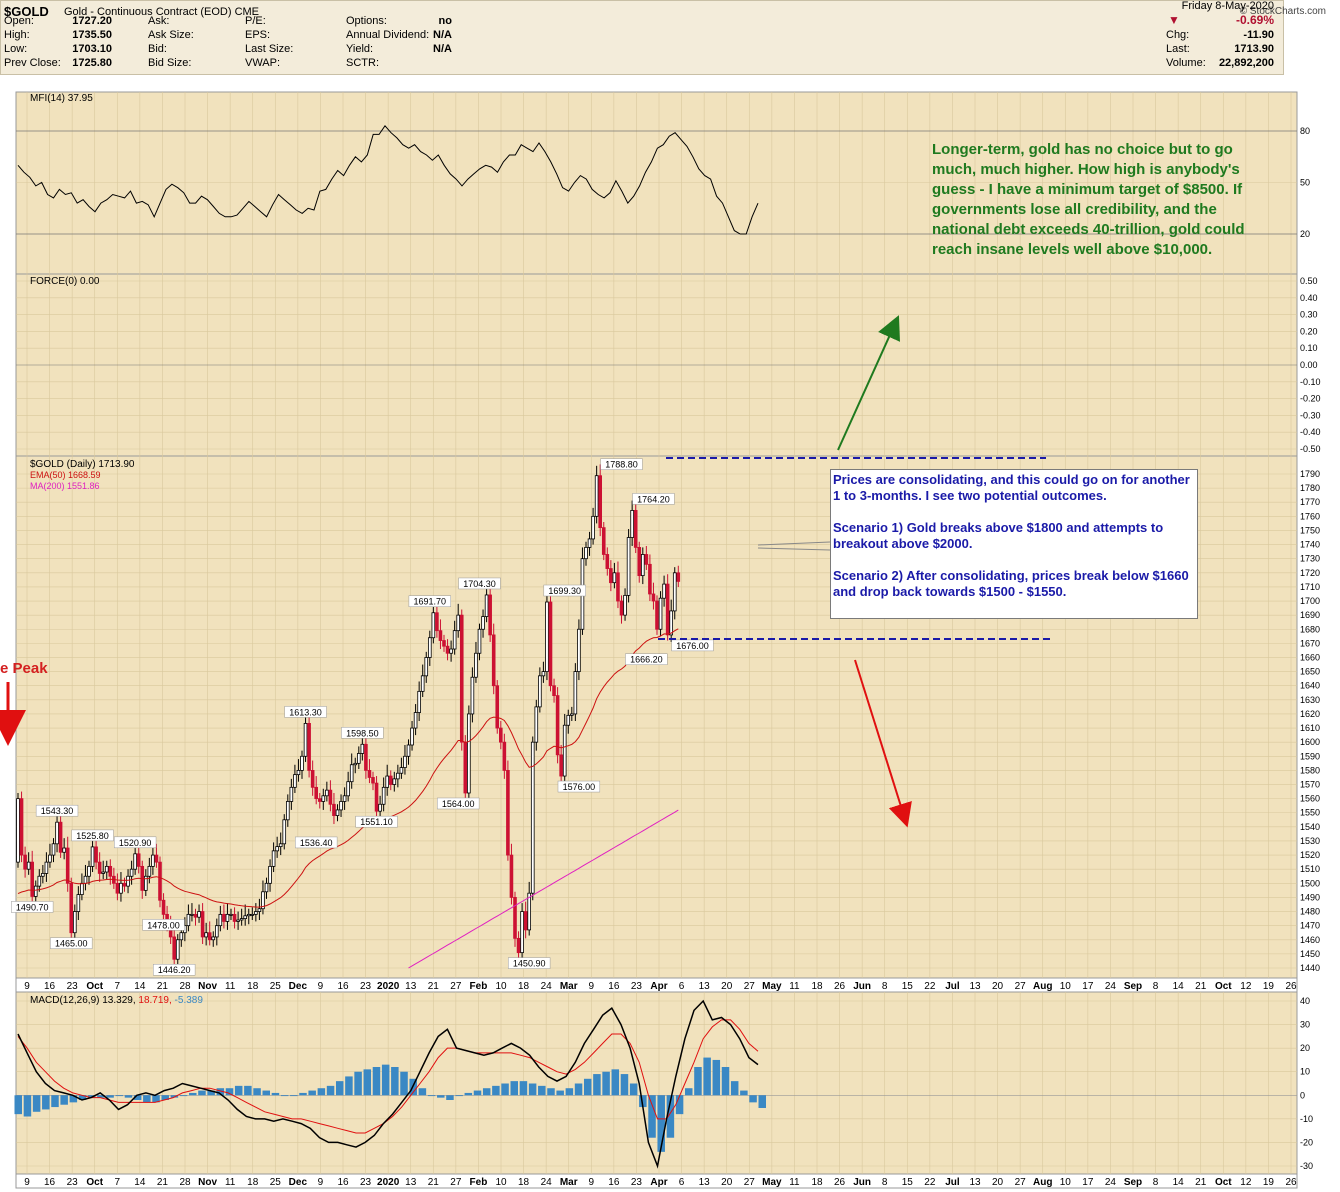  What do you see at coordinates (1021, 1182) in the screenshot?
I see `date-tick-label-bottom: 27` at bounding box center [1021, 1182].